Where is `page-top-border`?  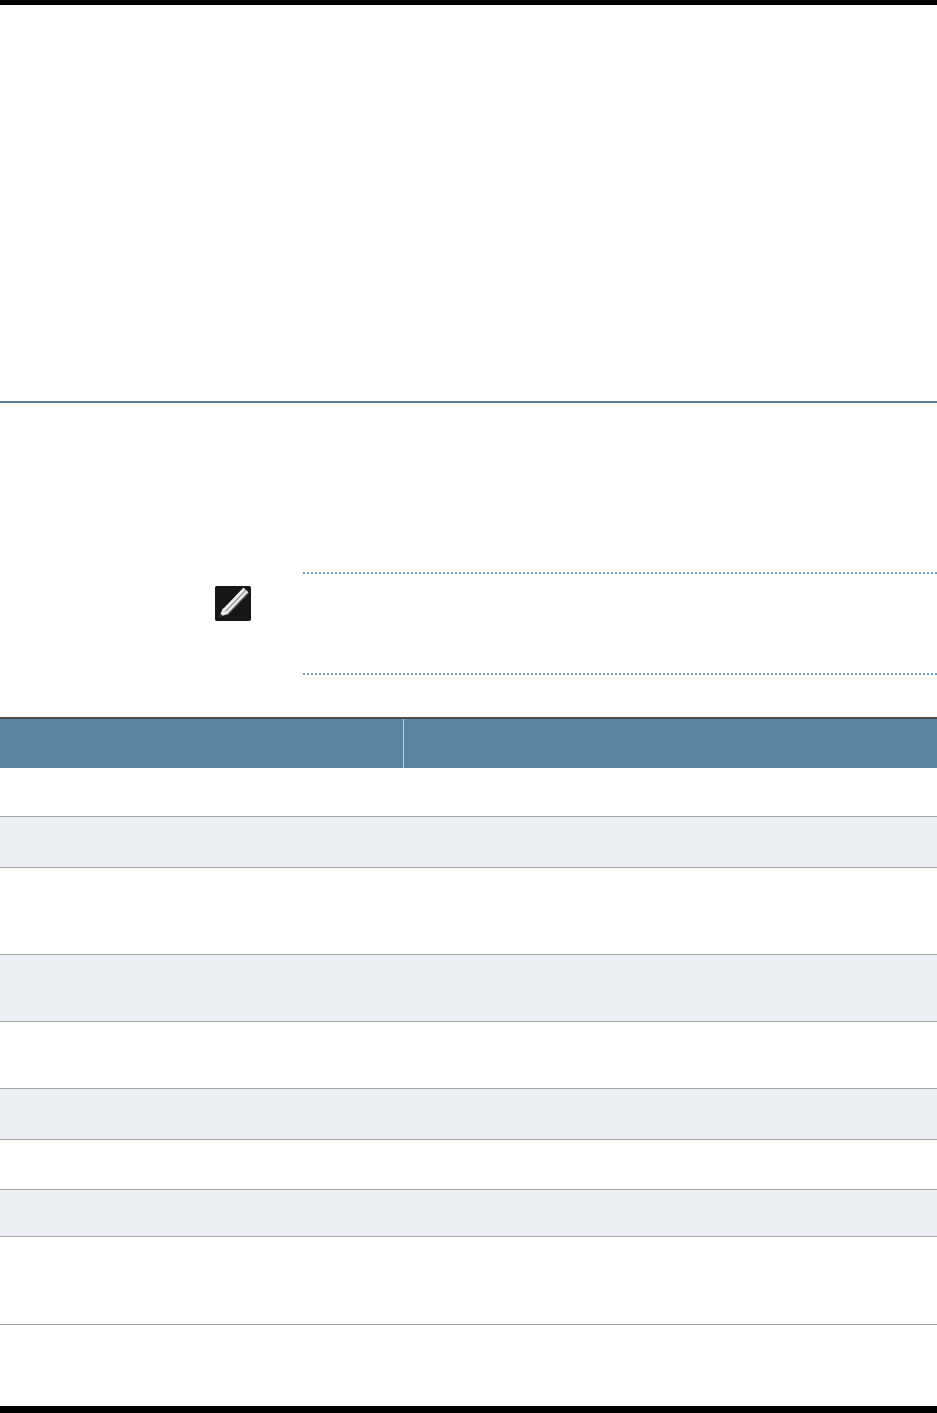
page-top-border is located at coordinates (468, 2).